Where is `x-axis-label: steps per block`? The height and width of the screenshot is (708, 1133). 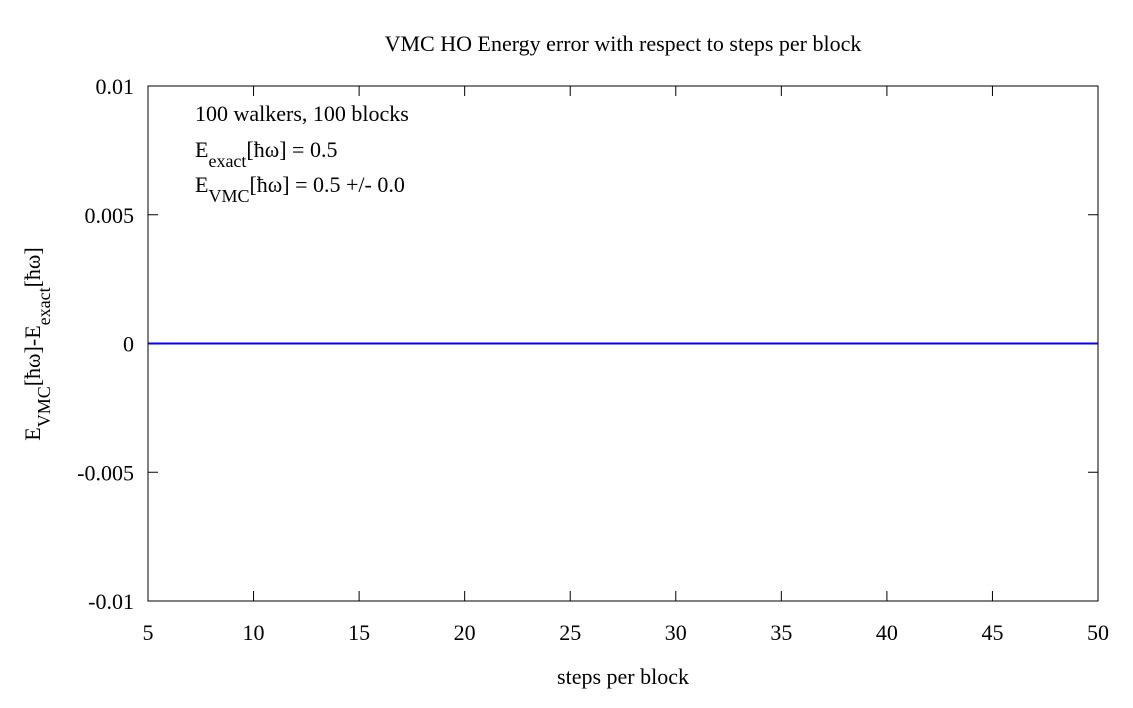
x-axis-label: steps per block is located at coordinates (623, 676).